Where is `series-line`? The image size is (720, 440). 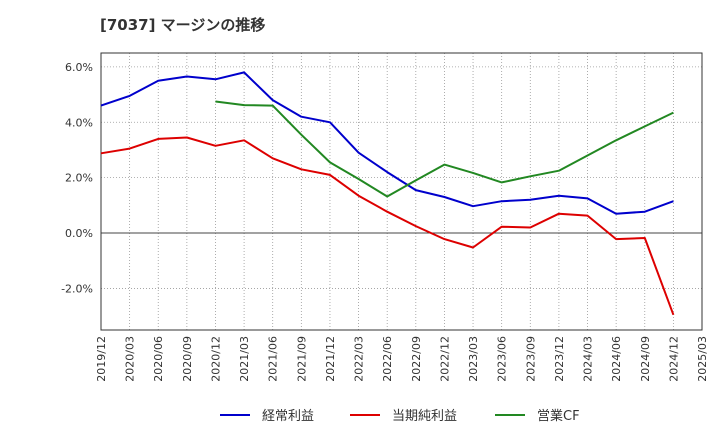
series-line is located at coordinates (444, 149).